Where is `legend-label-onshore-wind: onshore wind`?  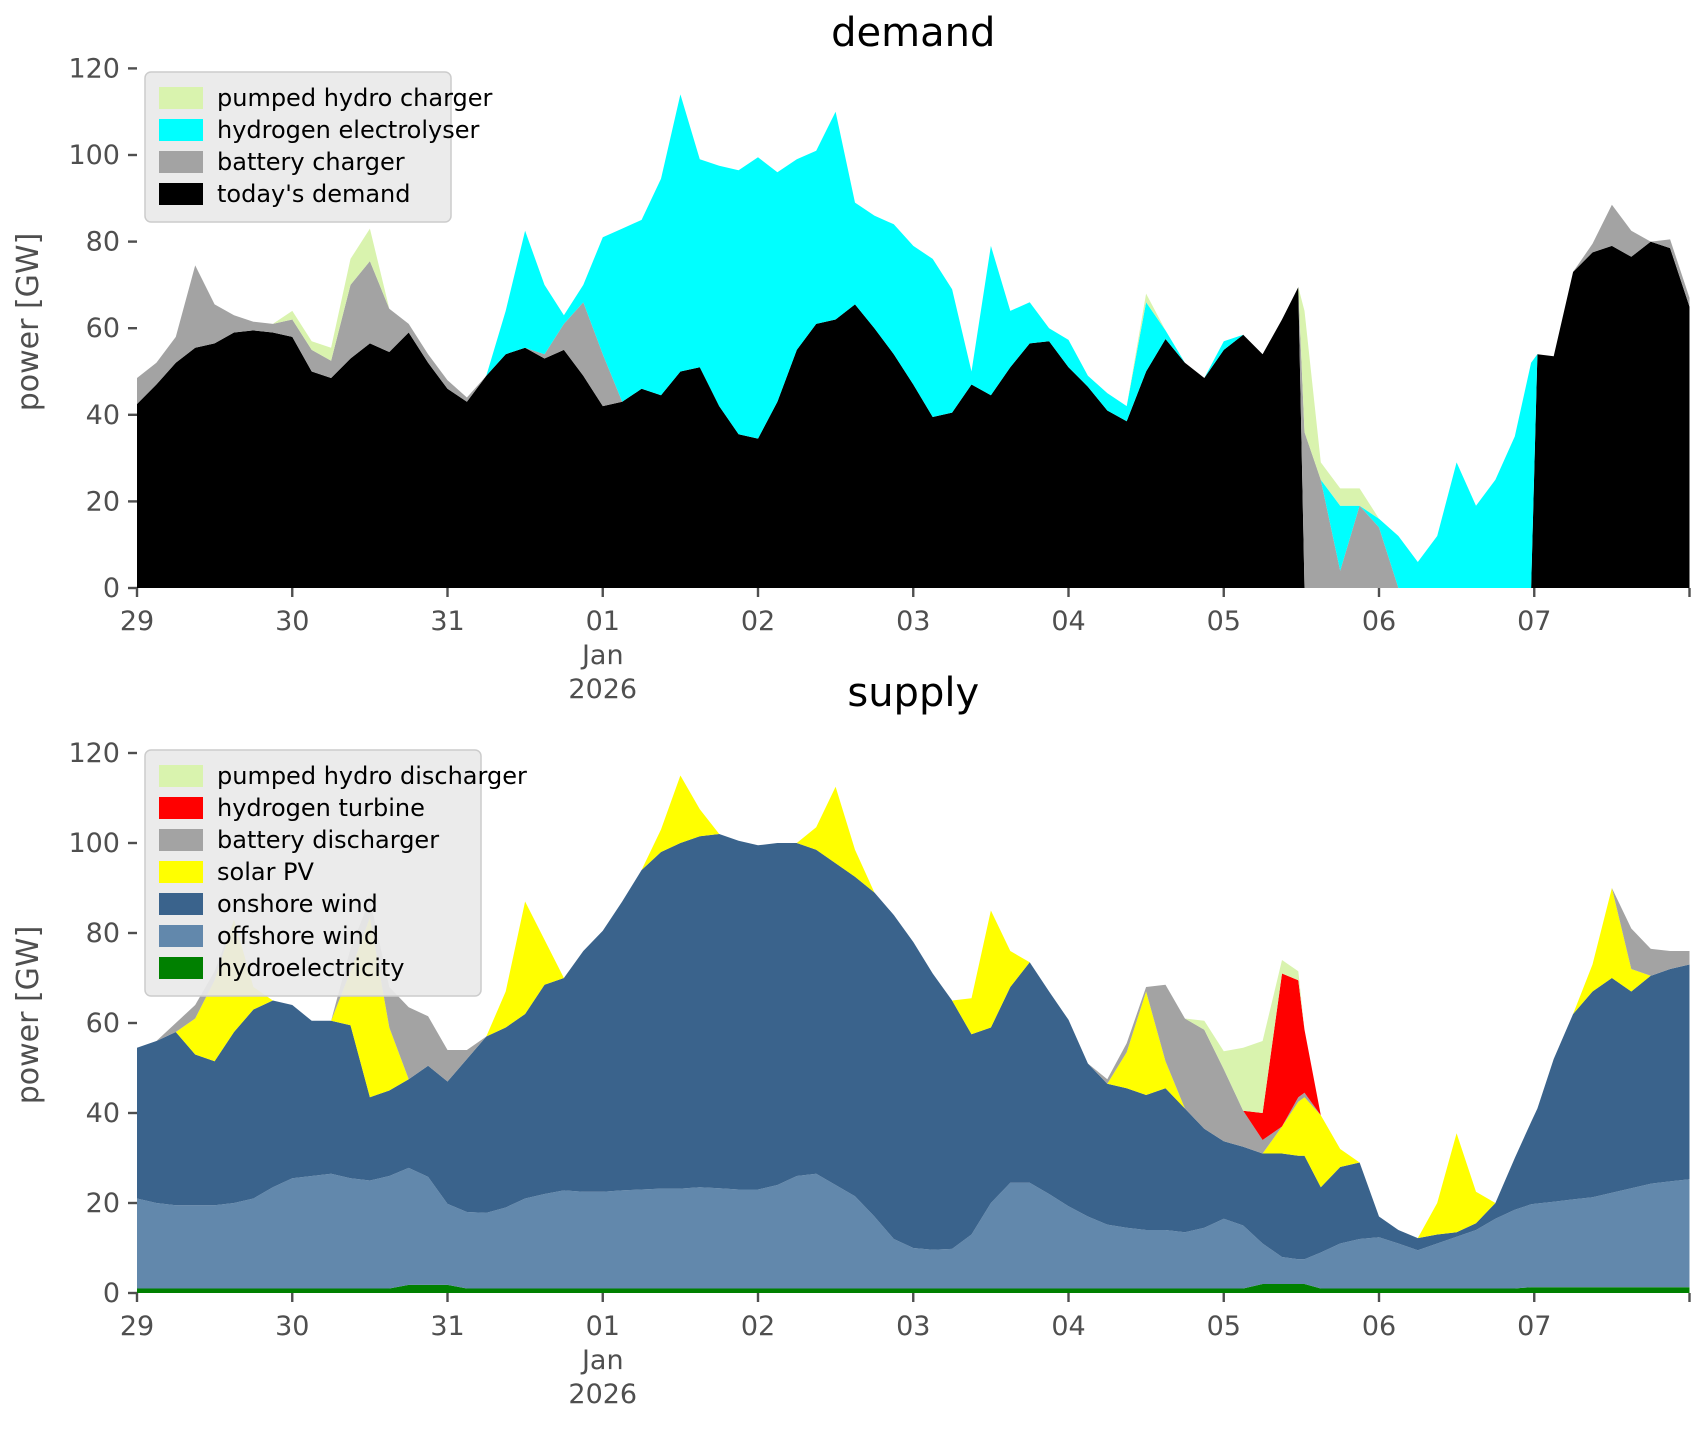
legend-label-onshore-wind: onshore wind is located at coordinates (297, 904).